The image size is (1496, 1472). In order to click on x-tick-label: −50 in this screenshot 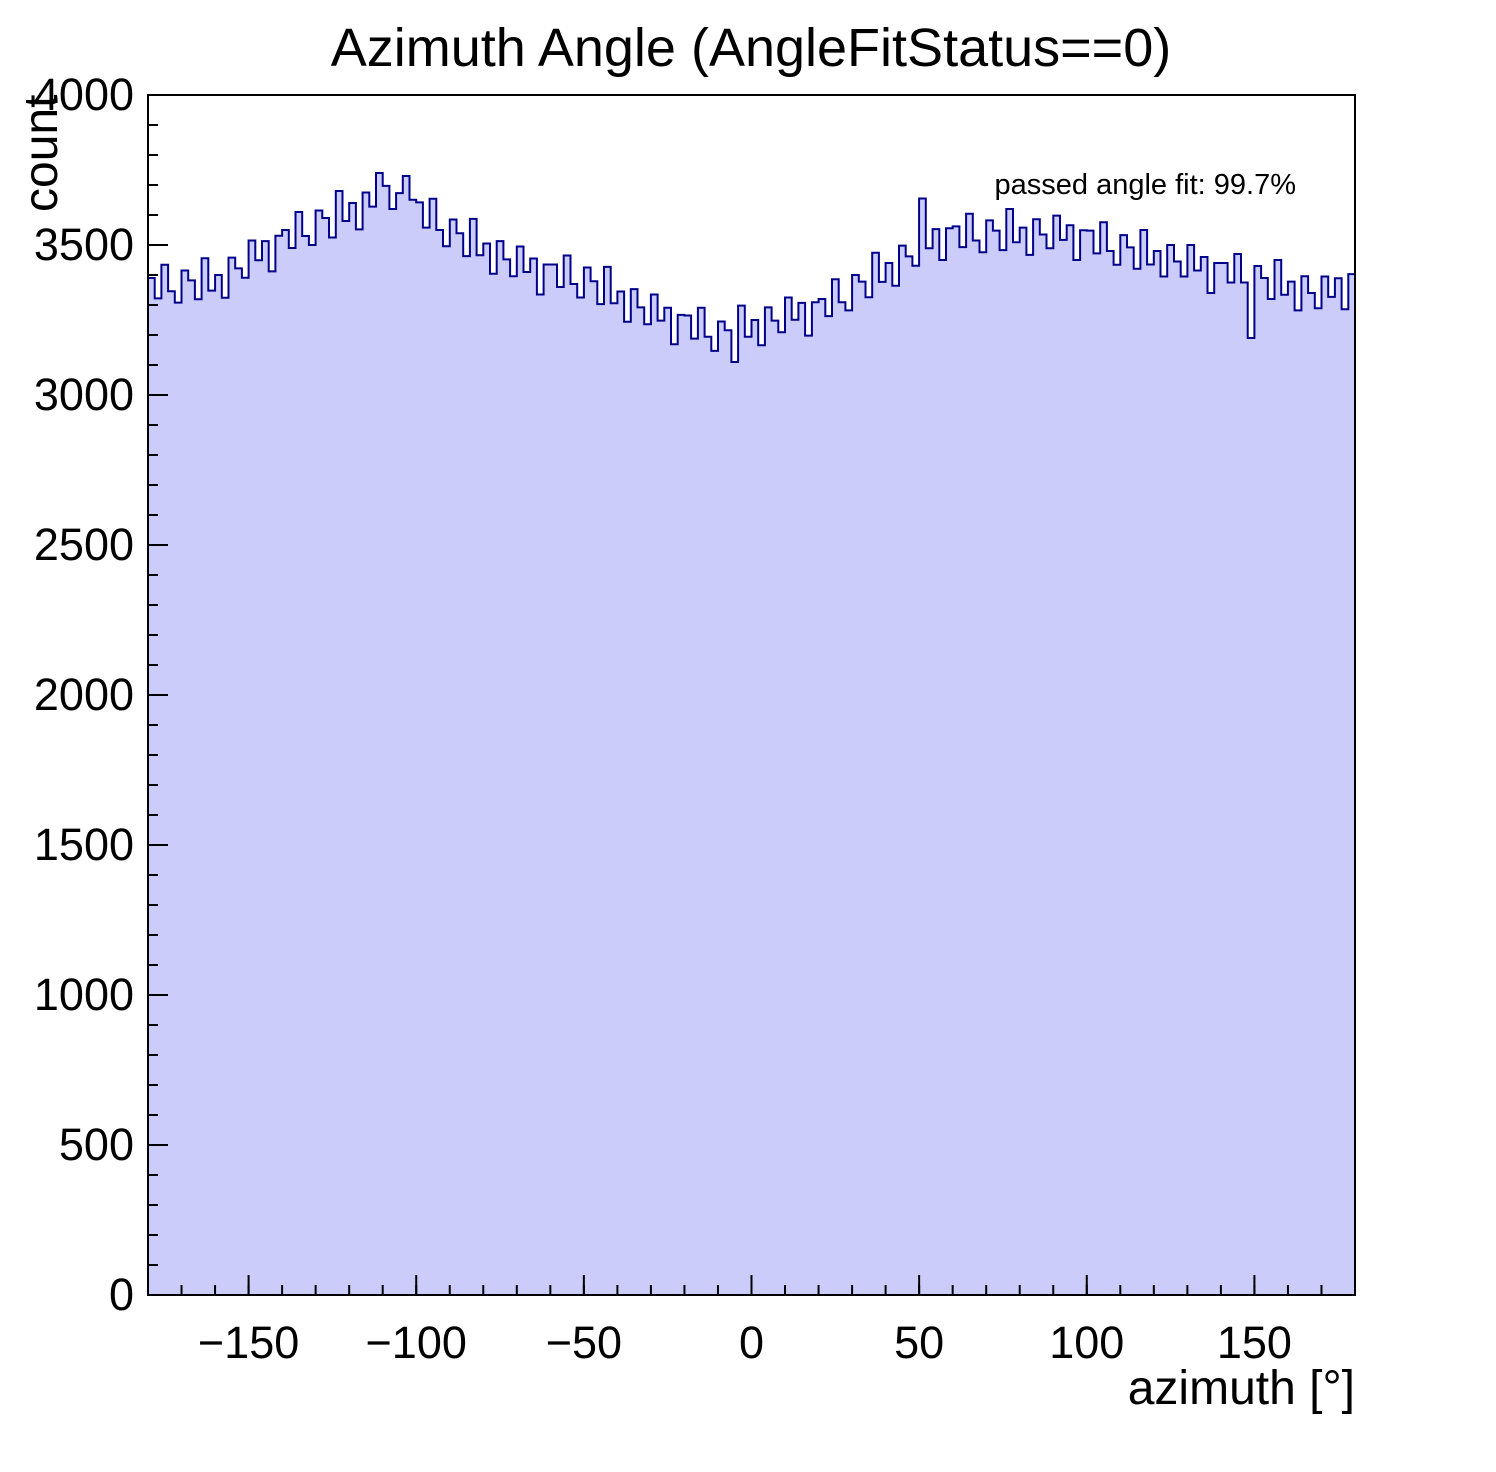, I will do `click(584, 1342)`.